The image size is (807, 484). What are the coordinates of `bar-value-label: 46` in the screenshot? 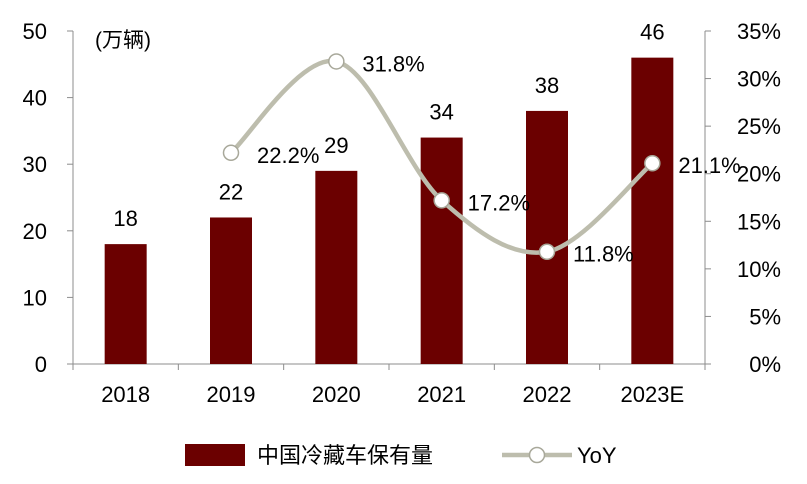 It's located at (652, 32).